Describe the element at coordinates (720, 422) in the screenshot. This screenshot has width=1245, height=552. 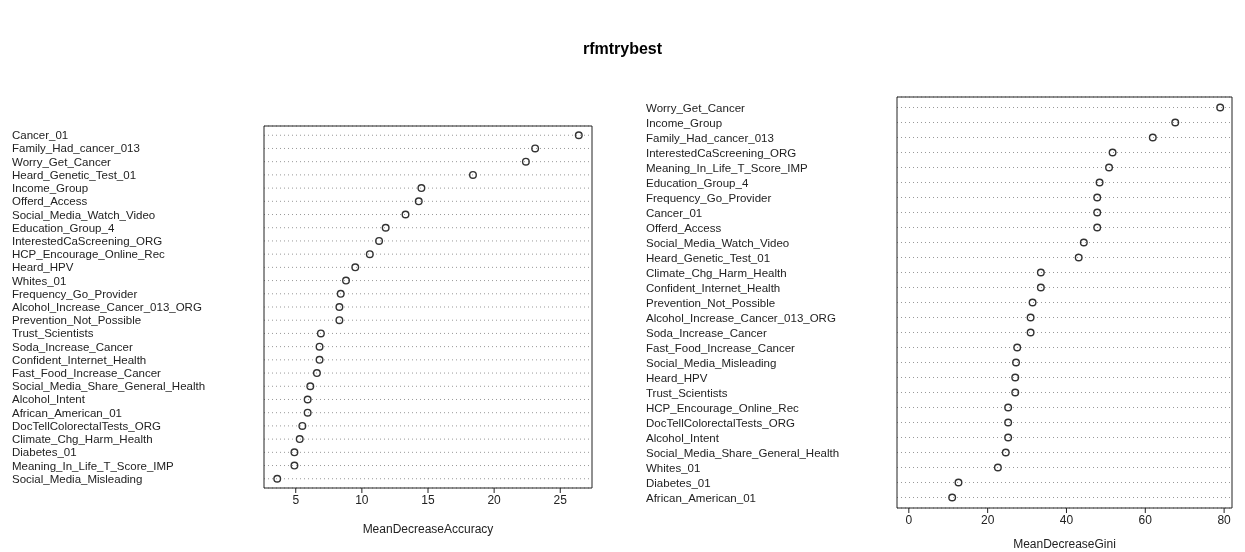
I see `y-tick-label: DocTellColorectalTests_ORG` at that location.